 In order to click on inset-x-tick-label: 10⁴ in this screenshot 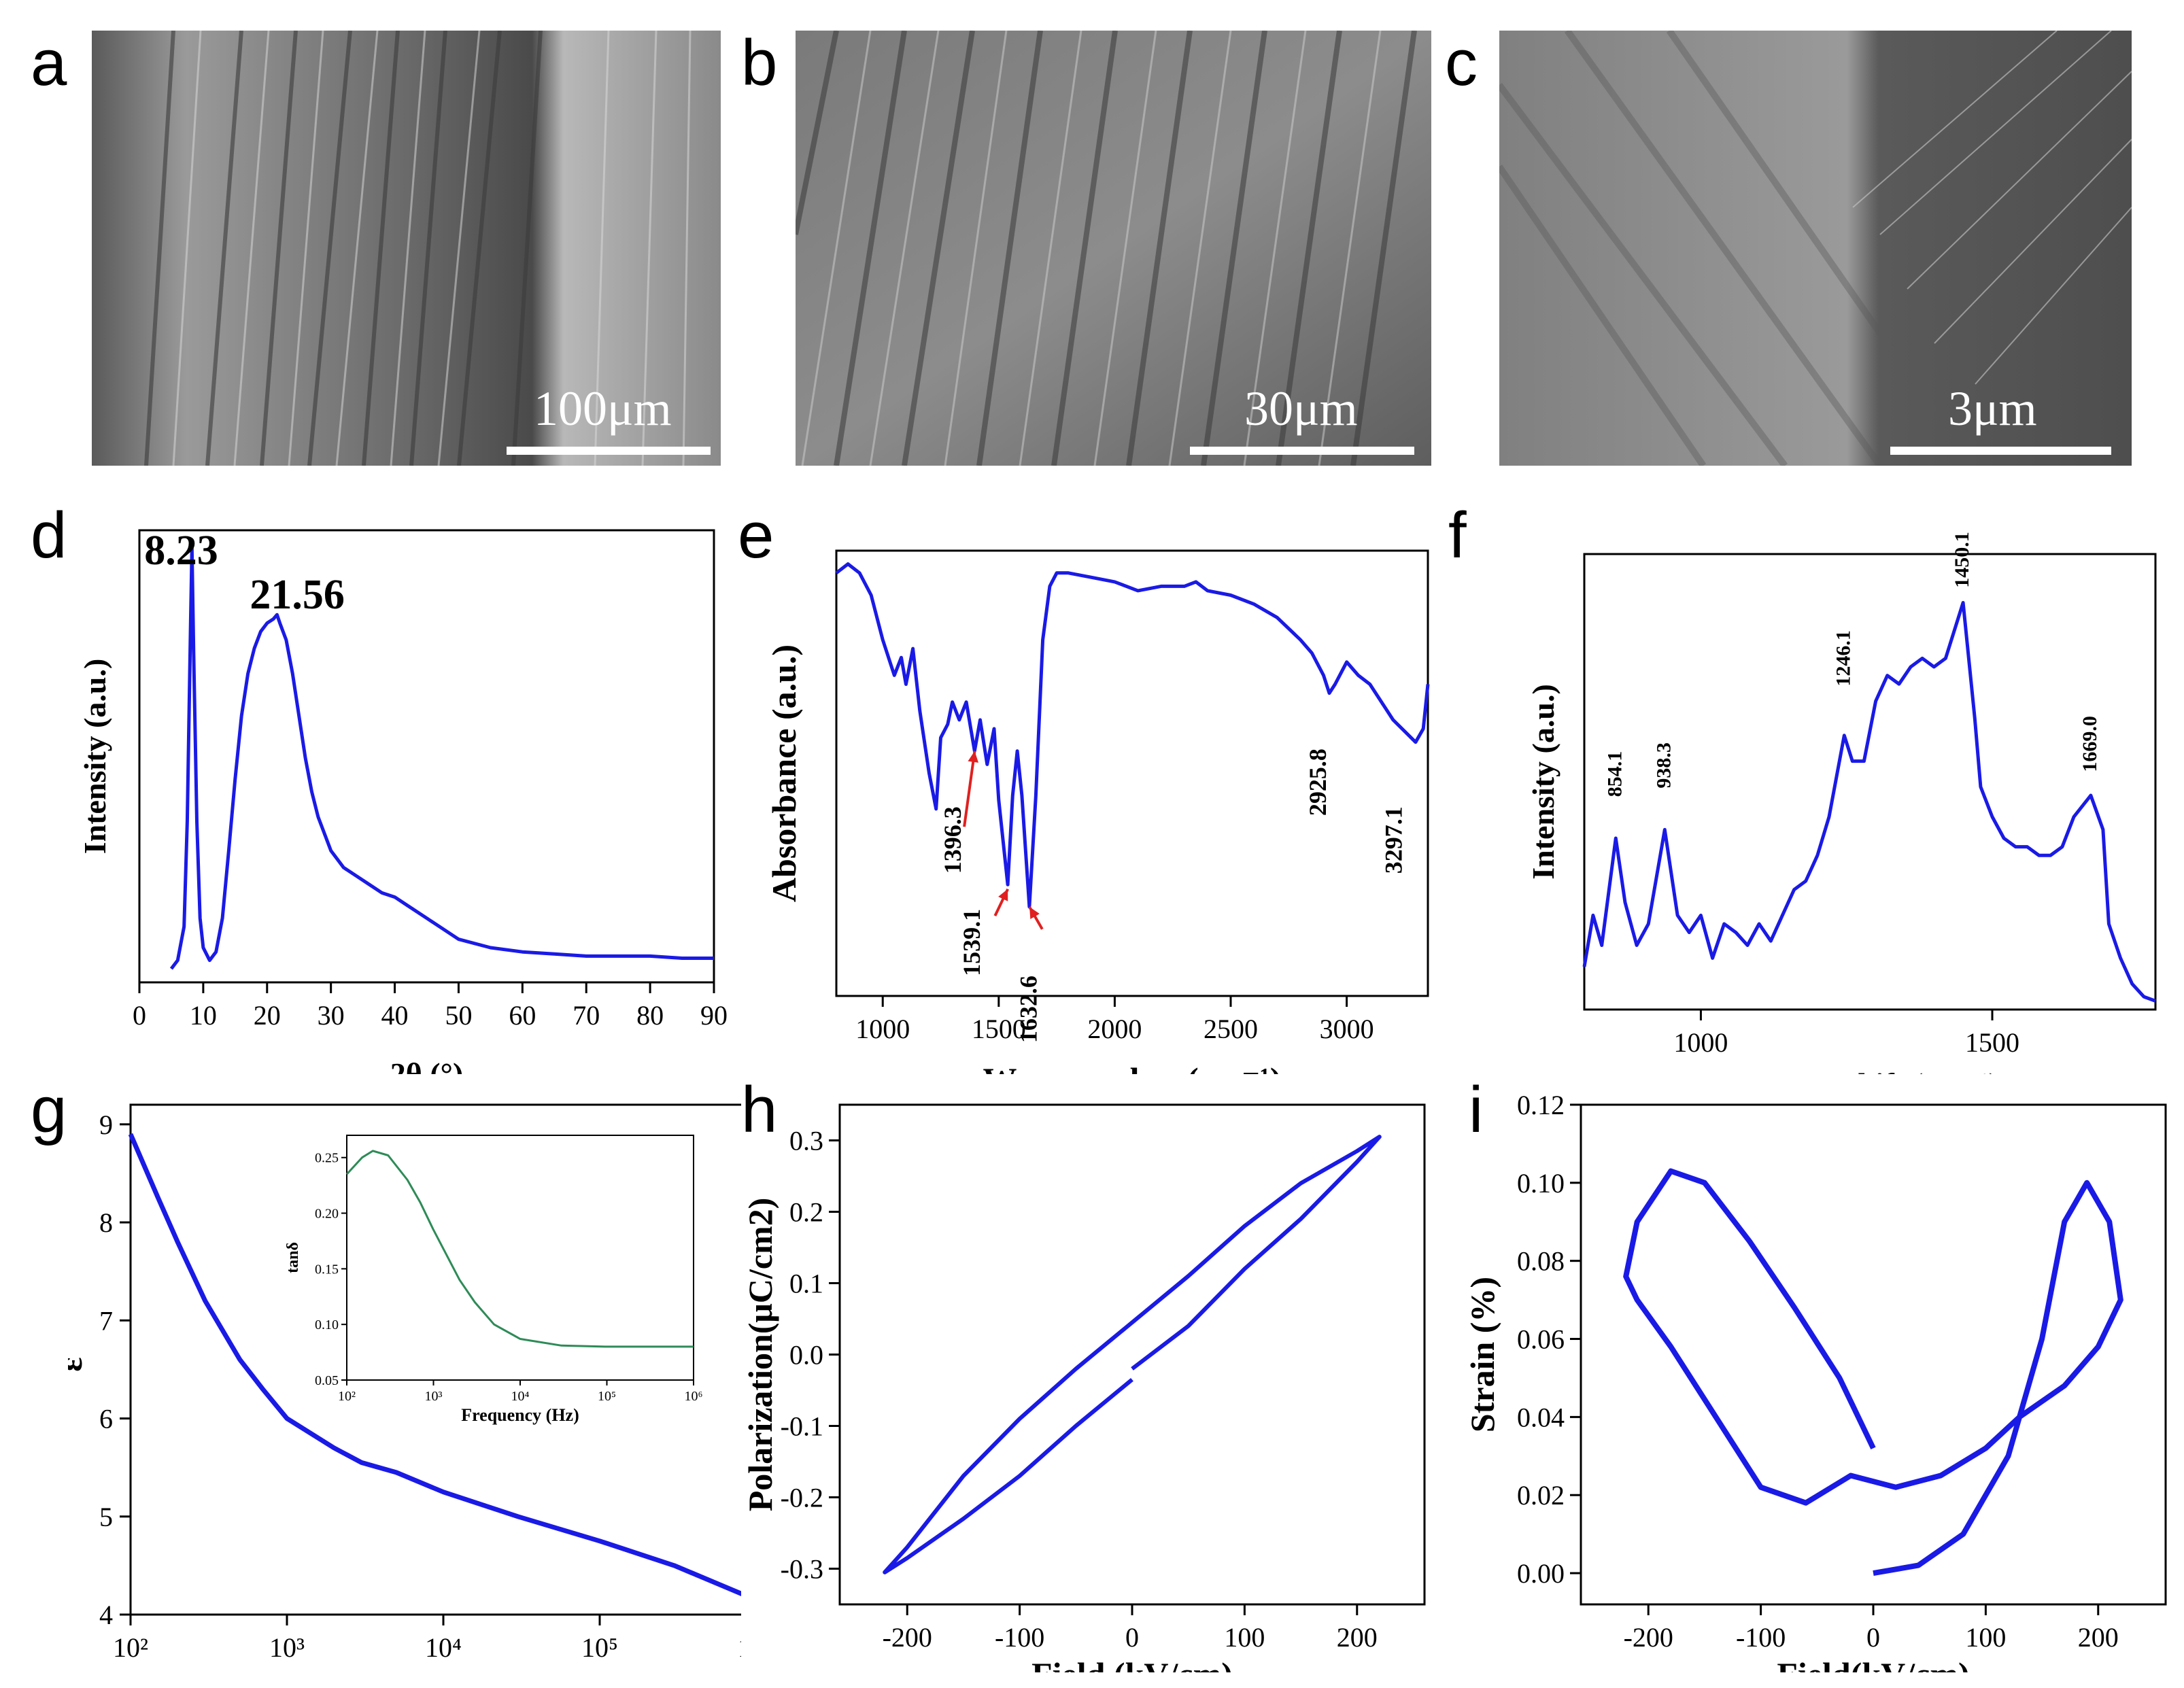, I will do `click(521, 1396)`.